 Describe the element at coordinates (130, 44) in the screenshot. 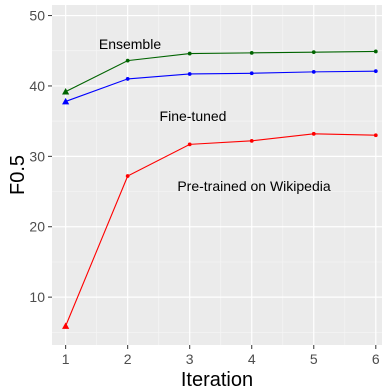

I see `series-label-ensemble: Ensemble` at that location.